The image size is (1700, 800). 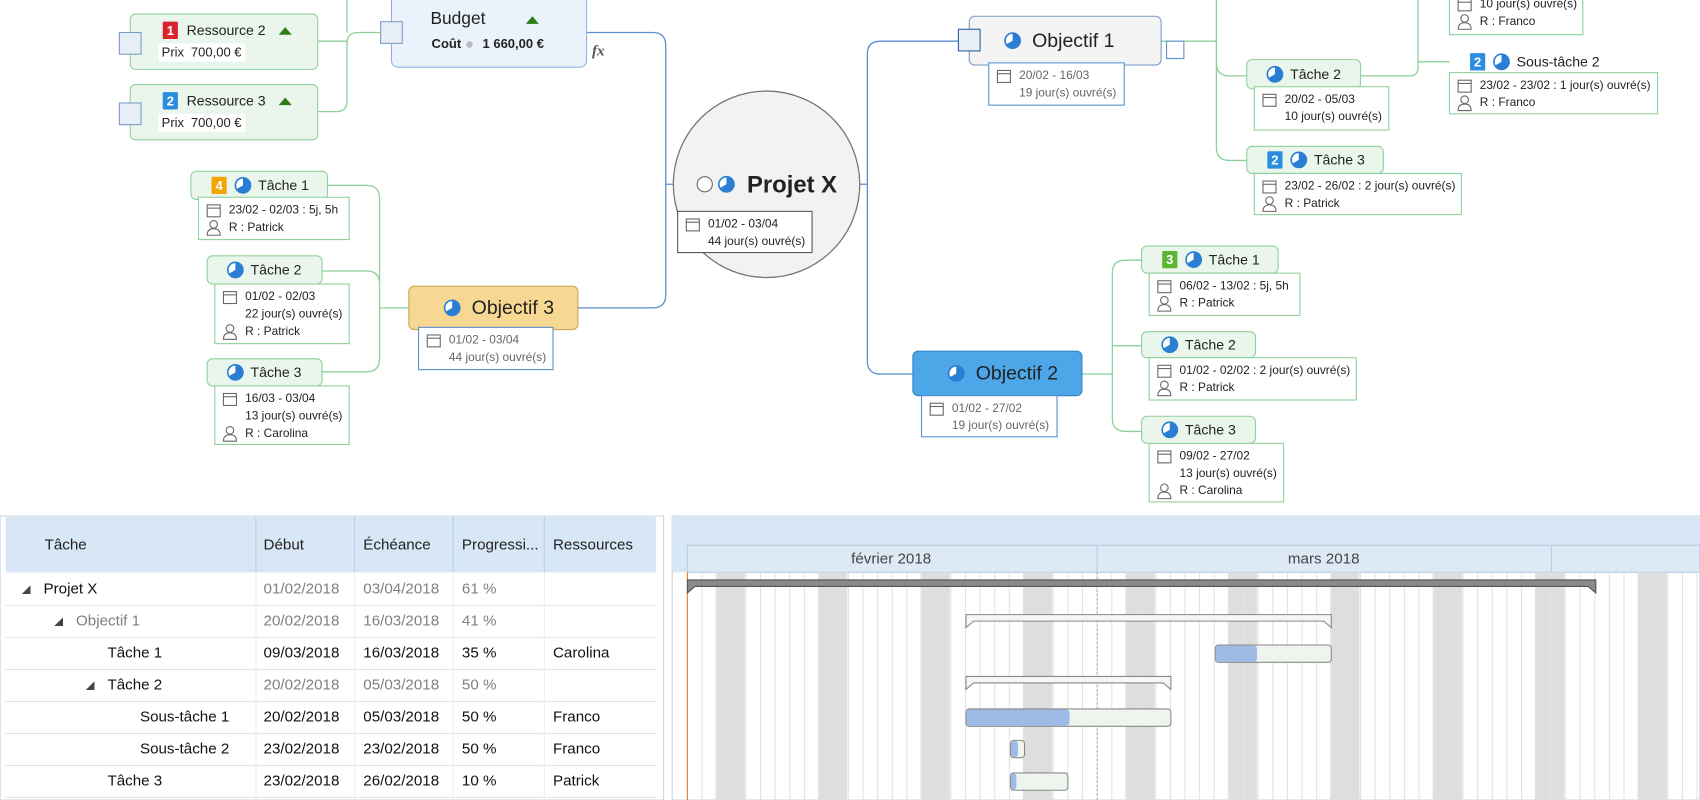 I want to click on label: fx, so click(x=598, y=51).